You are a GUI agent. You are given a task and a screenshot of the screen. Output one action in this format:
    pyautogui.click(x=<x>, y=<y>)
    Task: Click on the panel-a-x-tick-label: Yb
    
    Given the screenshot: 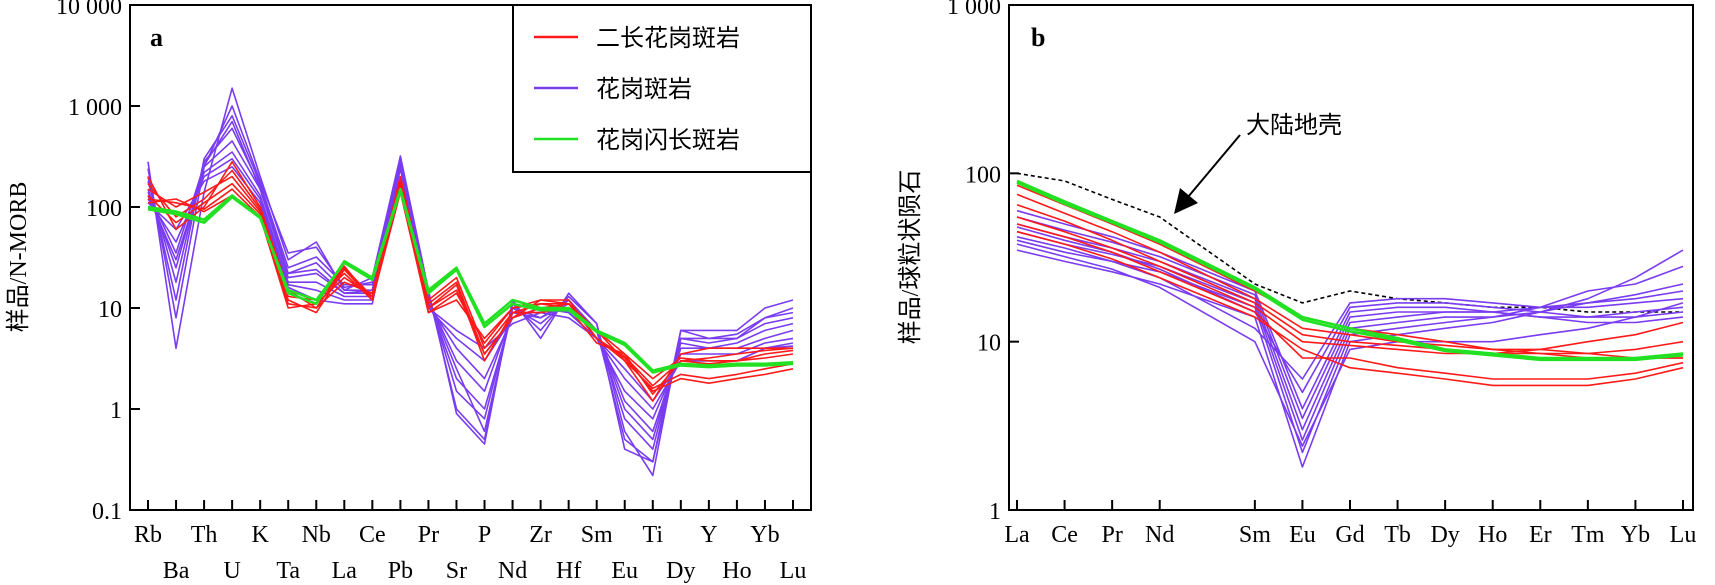 What is the action you would take?
    pyautogui.click(x=764, y=535)
    